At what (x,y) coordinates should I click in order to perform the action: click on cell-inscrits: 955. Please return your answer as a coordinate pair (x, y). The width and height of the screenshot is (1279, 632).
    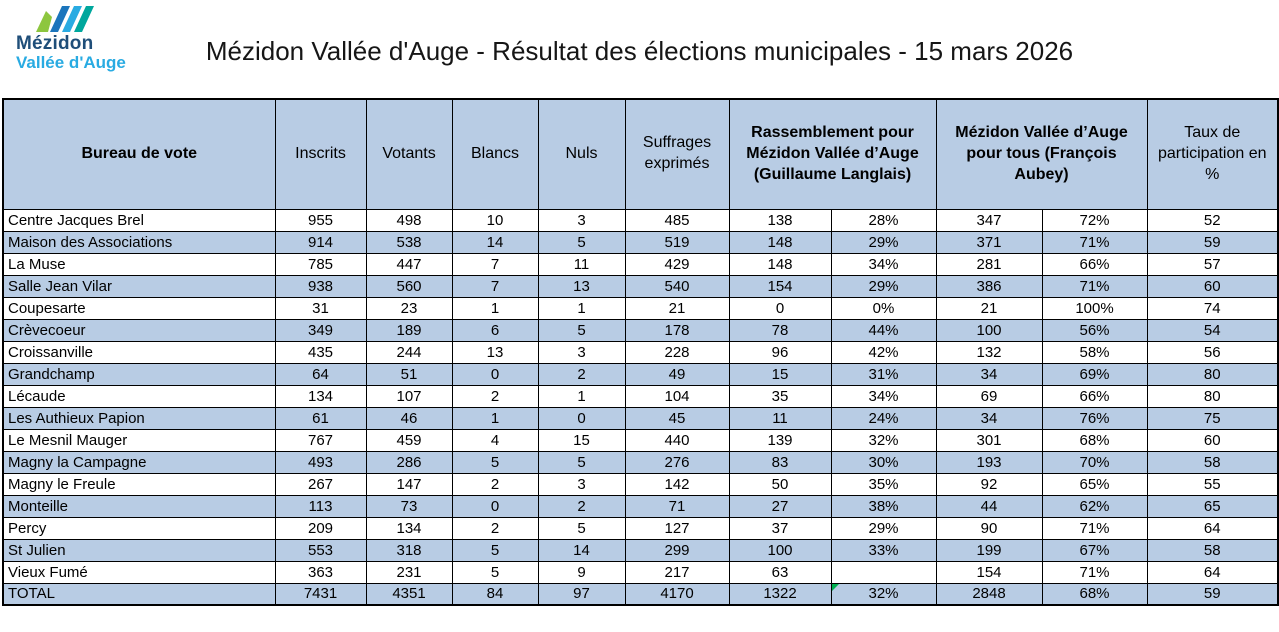
    Looking at the image, I should click on (320, 220).